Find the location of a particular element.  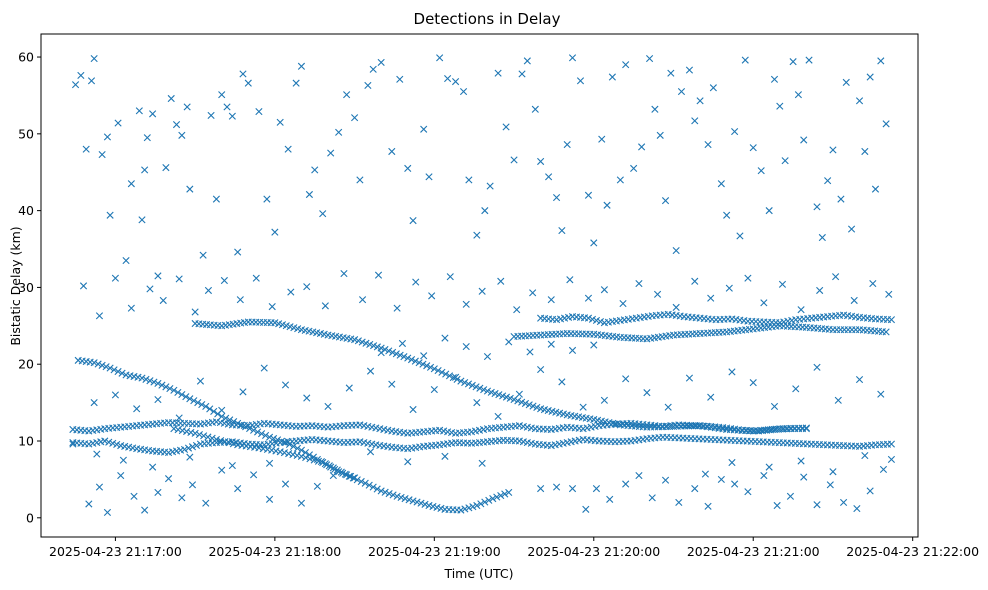

y-axis-ticks: 0 10 20 30 40 50 60 is located at coordinates (29, 287).